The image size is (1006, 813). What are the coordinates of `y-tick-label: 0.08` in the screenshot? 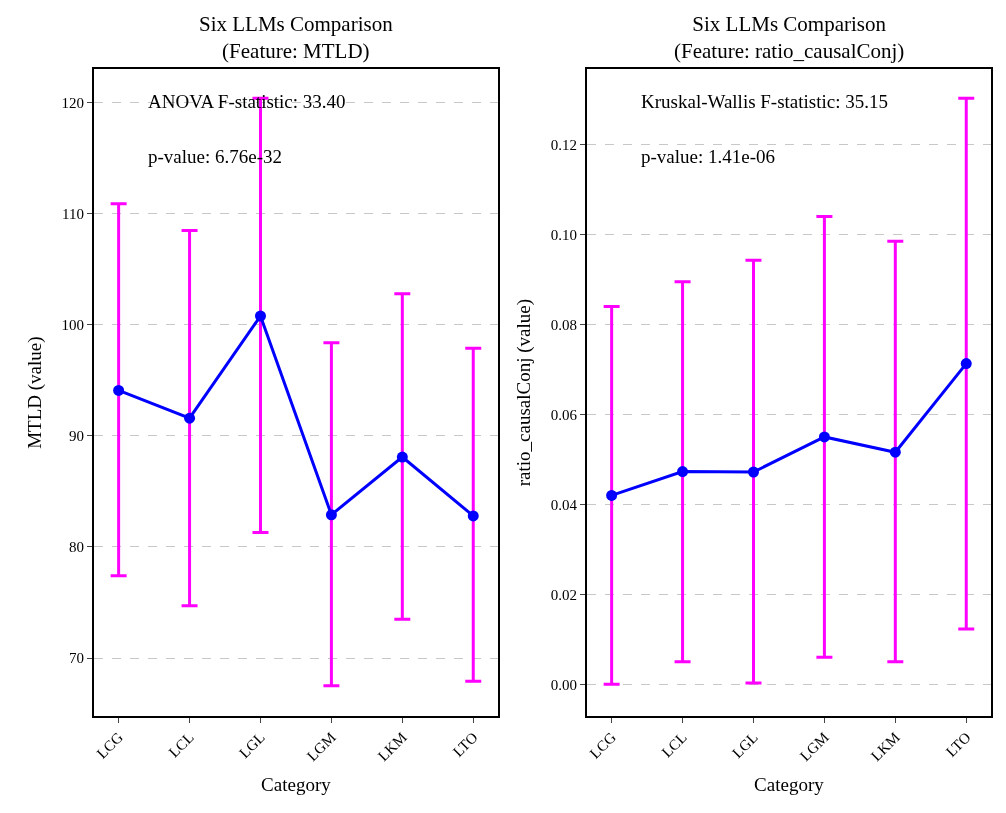 It's located at (564, 324).